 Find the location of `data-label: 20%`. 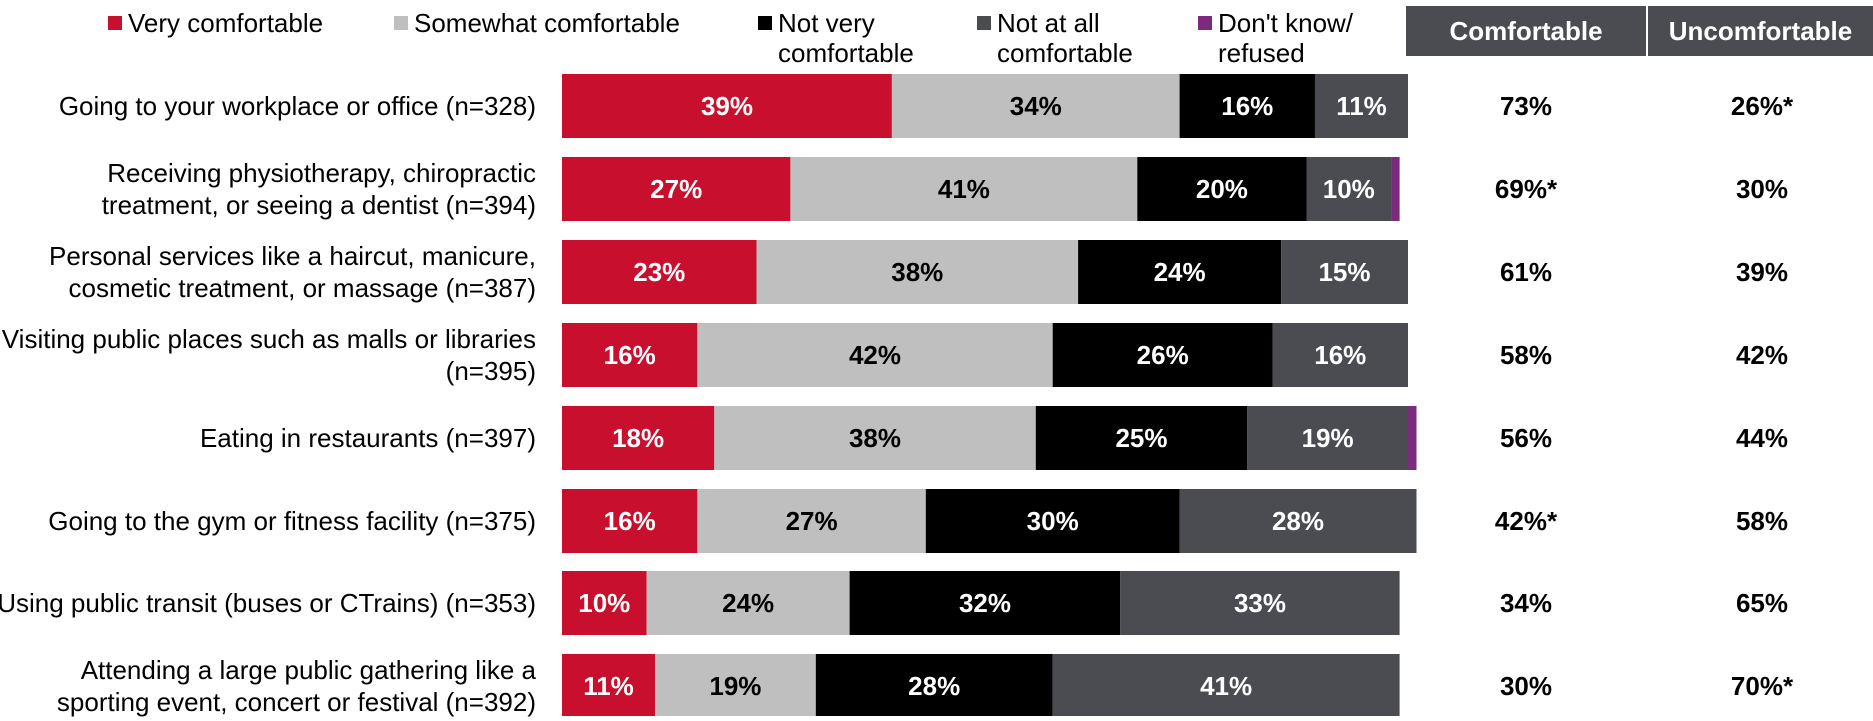

data-label: 20% is located at coordinates (1222, 189).